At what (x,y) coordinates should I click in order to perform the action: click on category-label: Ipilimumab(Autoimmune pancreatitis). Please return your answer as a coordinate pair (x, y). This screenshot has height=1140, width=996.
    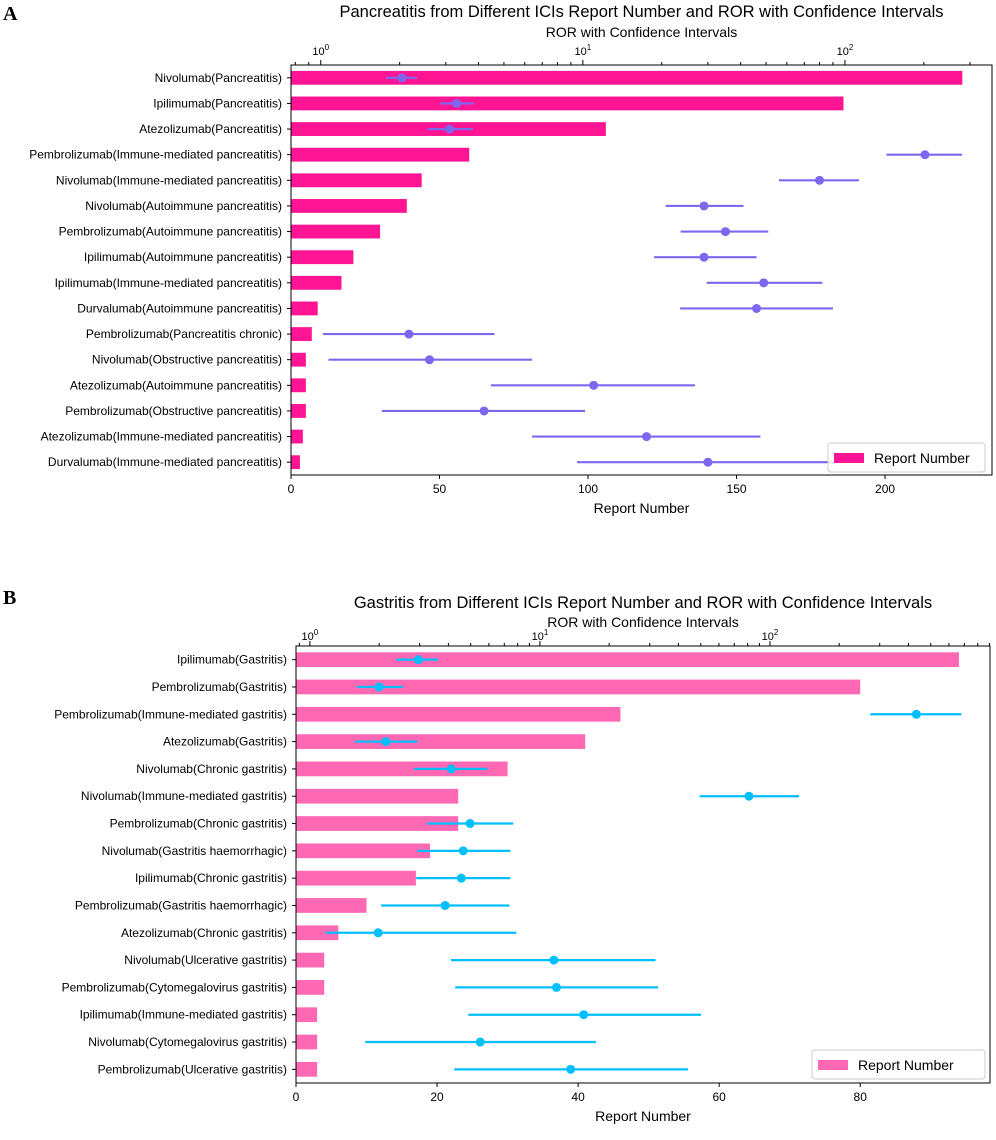
    Looking at the image, I should click on (183, 257).